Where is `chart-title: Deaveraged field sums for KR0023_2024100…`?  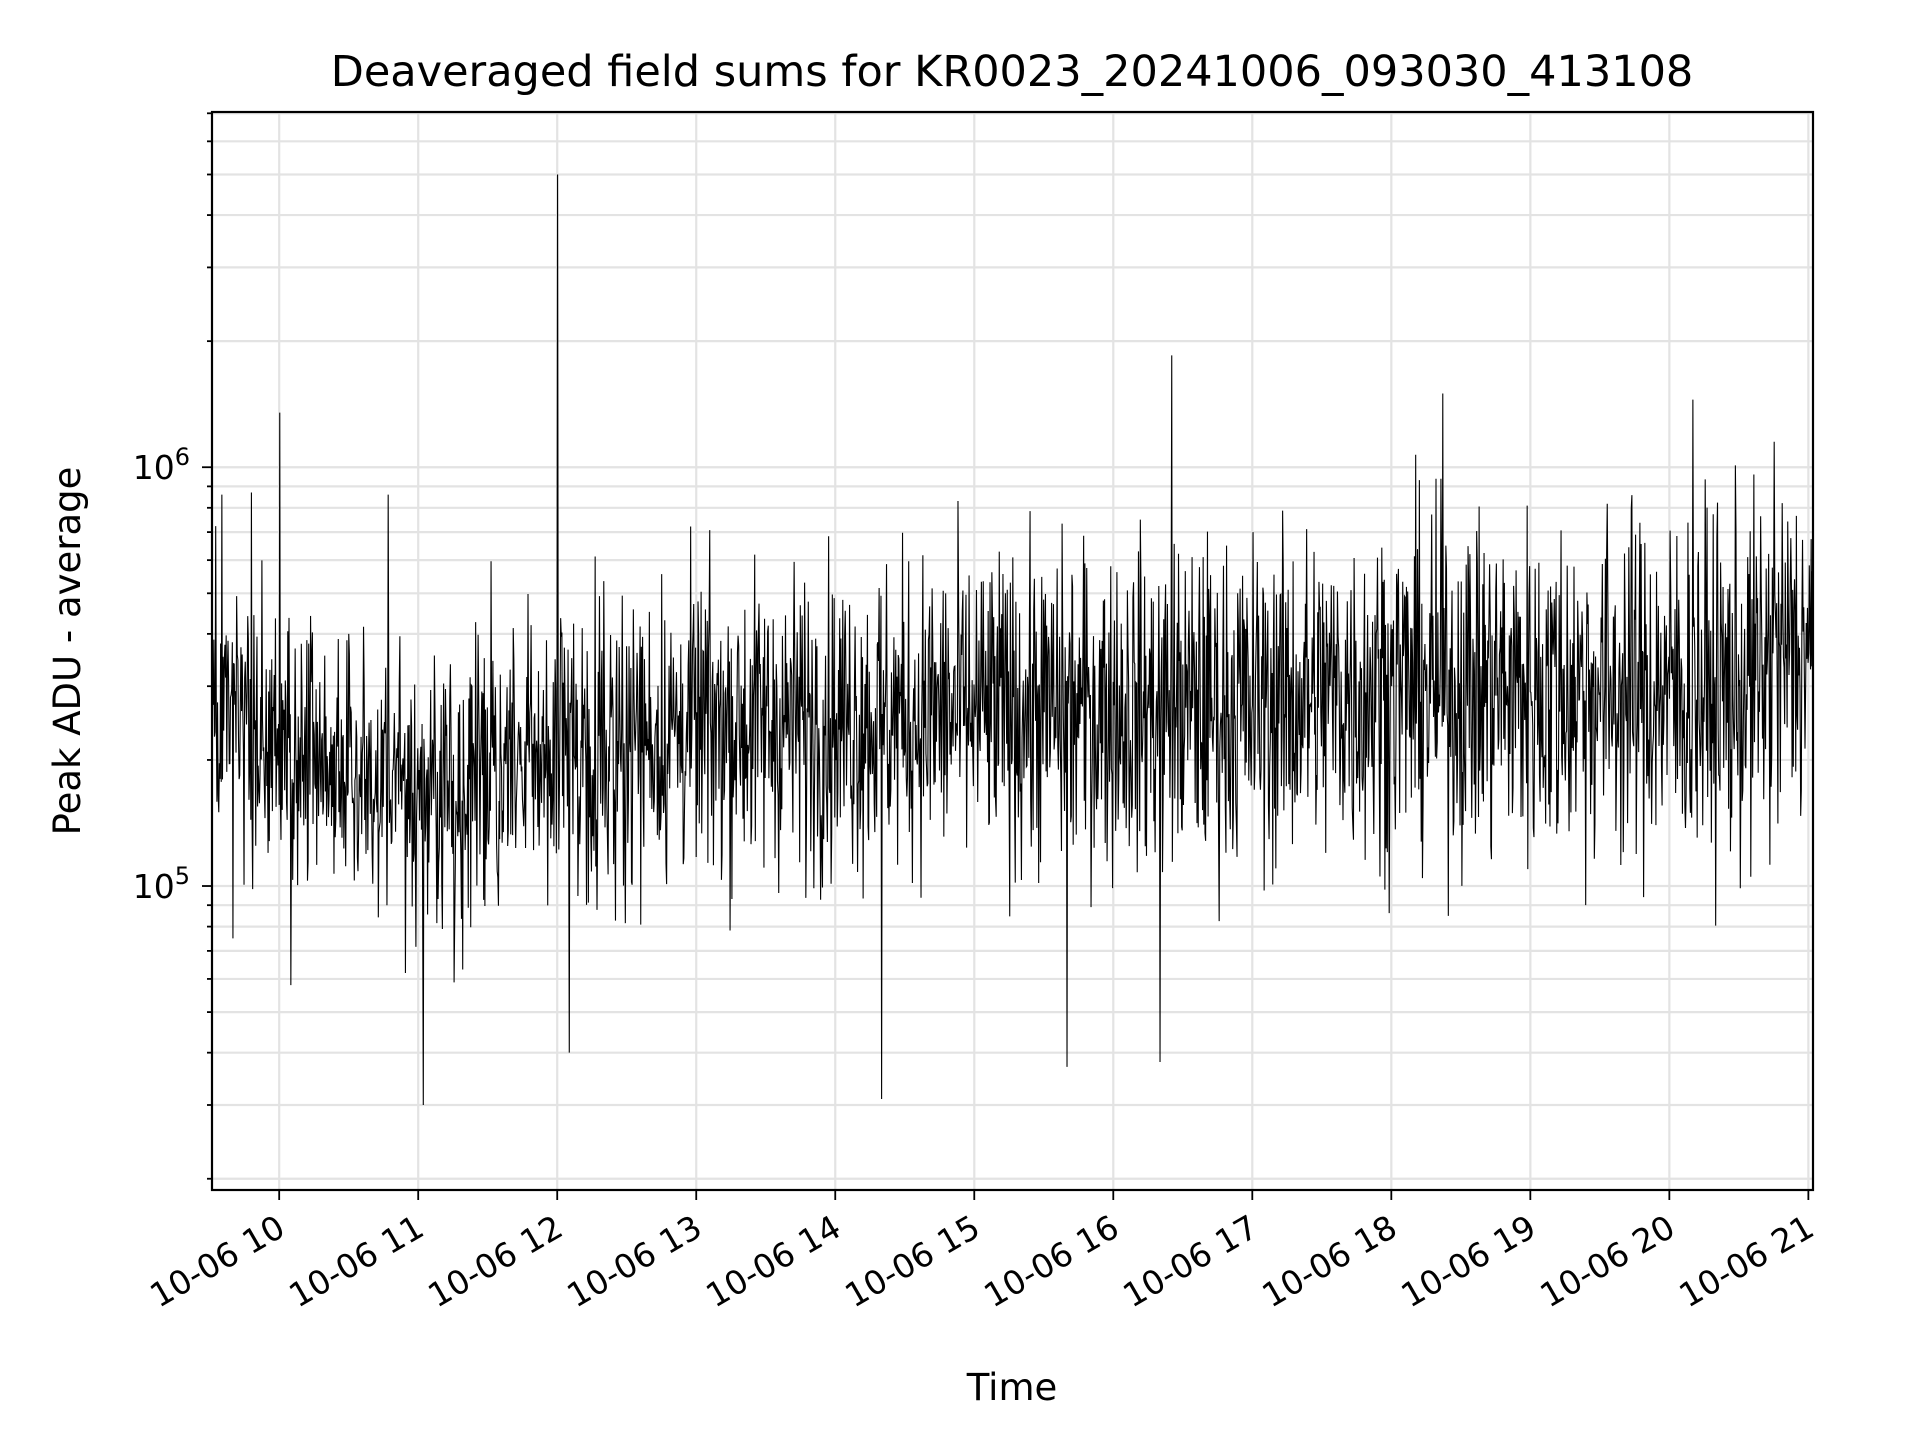 chart-title: Deaveraged field sums for KR0023_2024100… is located at coordinates (1012, 72).